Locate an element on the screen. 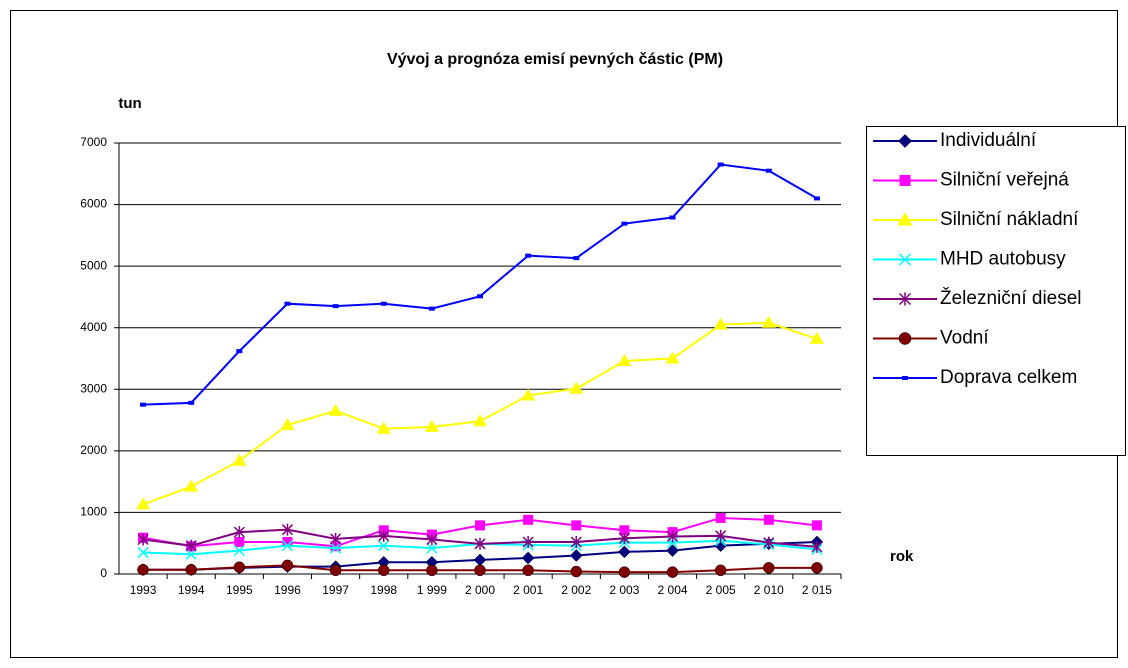  y-tick-label: 5000 is located at coordinates (93, 265).